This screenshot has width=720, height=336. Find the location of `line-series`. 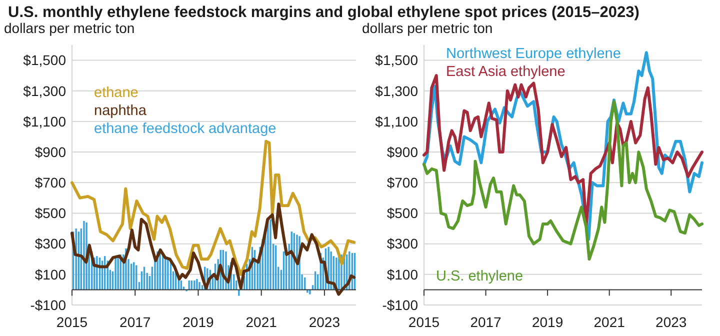

line-series is located at coordinates (213, 249).